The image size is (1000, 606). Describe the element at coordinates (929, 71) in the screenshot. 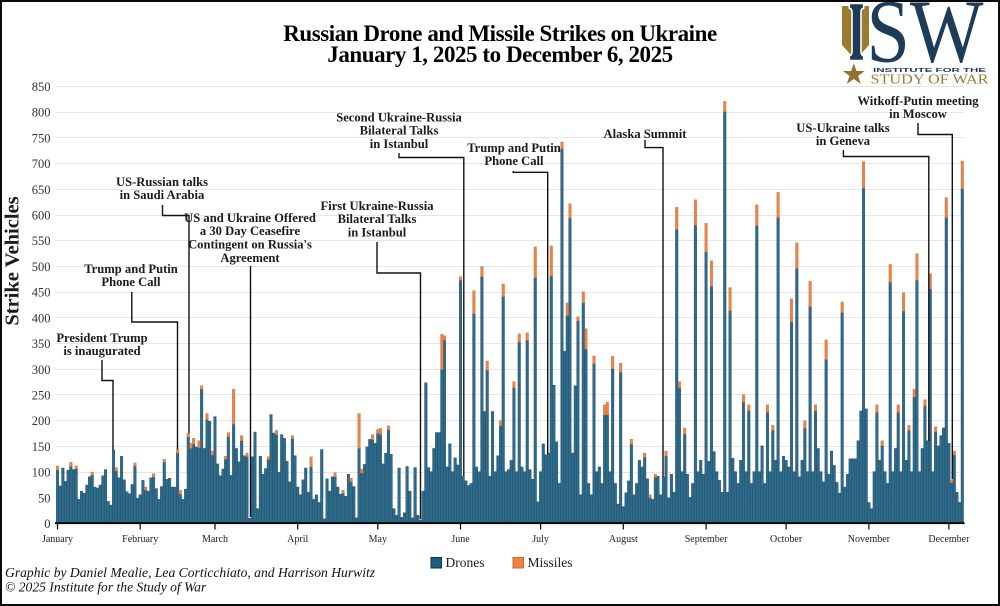

I see `svg-text: INSTITUTE FOR THE` at that location.